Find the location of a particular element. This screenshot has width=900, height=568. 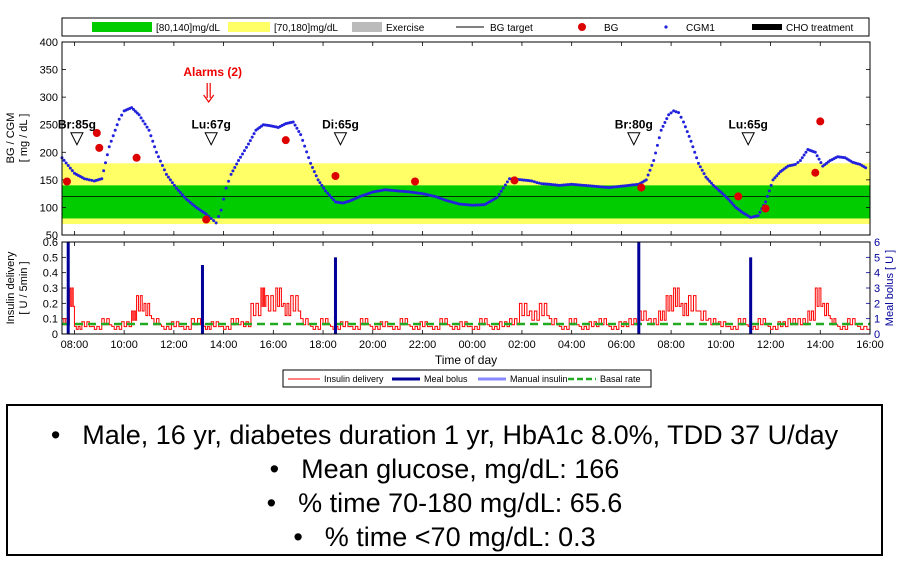

alarm-arrow-head is located at coordinates (209, 99).